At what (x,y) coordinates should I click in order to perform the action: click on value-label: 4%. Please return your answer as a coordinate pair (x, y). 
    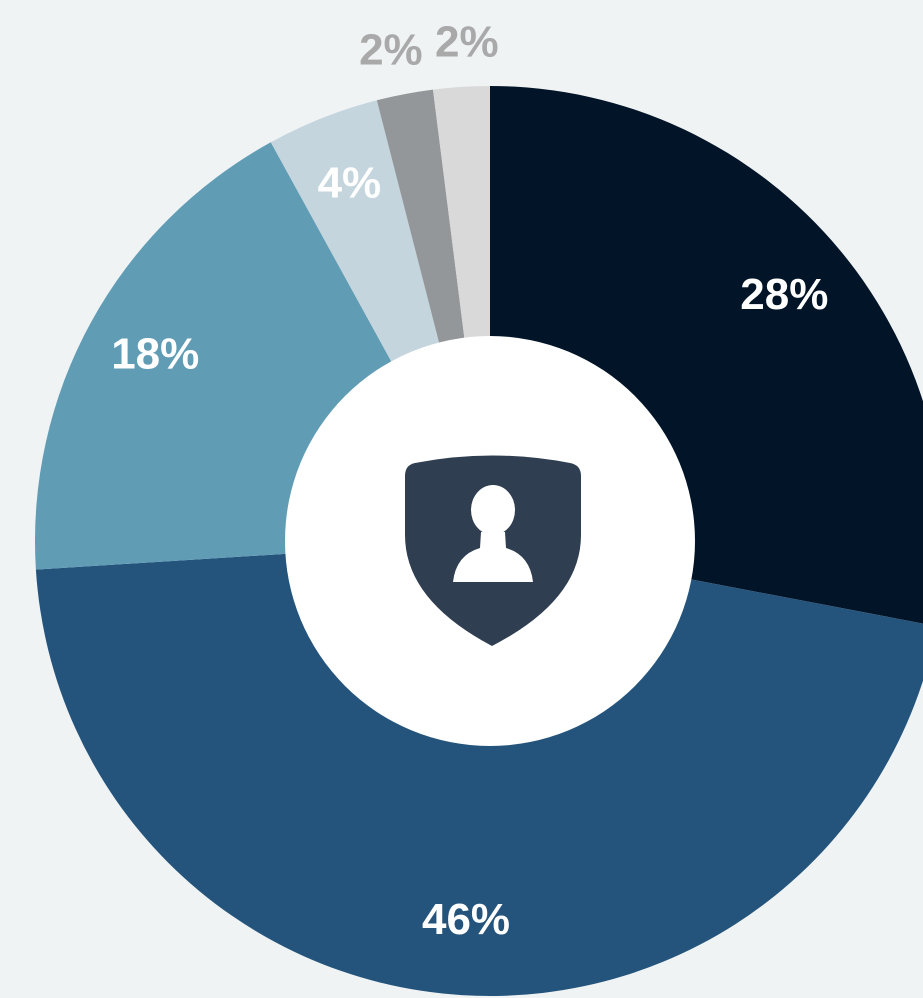
    Looking at the image, I should click on (350, 182).